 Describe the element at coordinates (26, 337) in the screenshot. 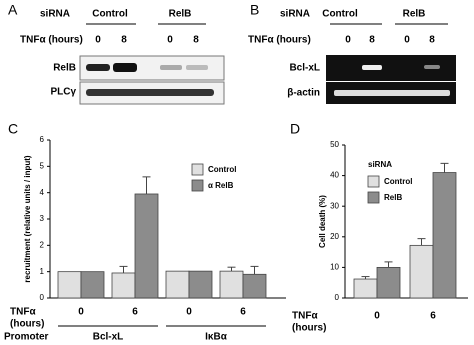

I see `group-axis-label: Promoter` at that location.